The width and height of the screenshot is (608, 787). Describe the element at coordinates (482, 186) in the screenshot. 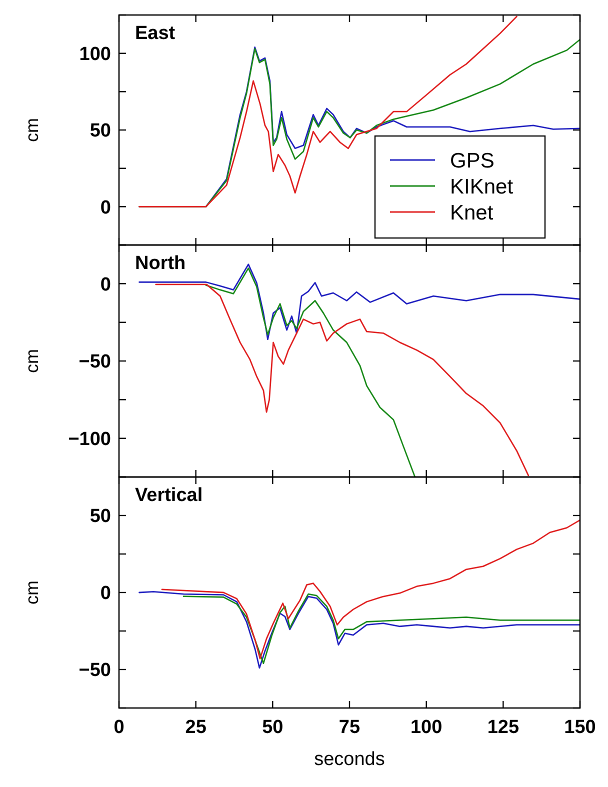

I see `legend-label: KIKnet` at that location.